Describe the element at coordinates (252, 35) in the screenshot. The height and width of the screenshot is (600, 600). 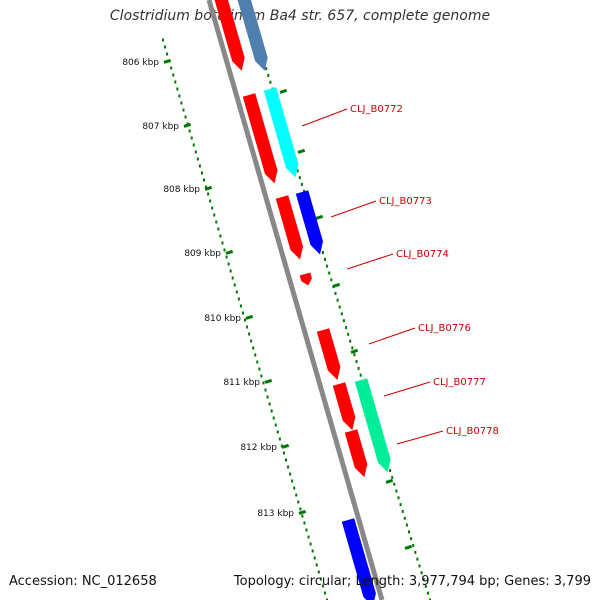
I see `feature-steelblue` at that location.